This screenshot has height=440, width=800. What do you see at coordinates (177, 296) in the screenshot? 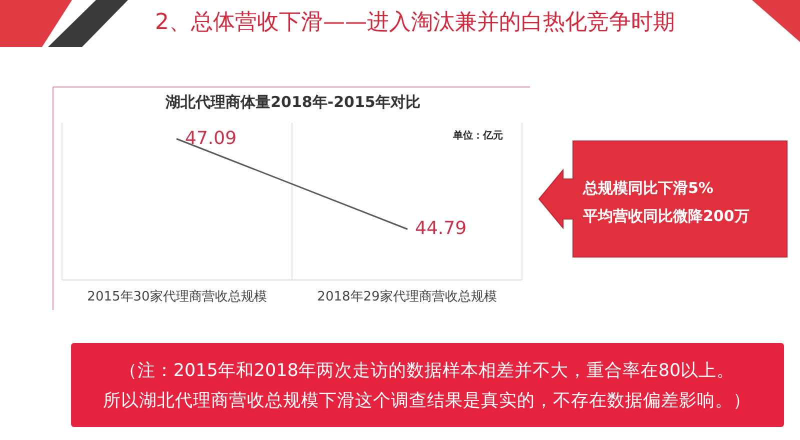
I see `x-tick-label: 2015年30家代理商营收总规模` at bounding box center [177, 296].